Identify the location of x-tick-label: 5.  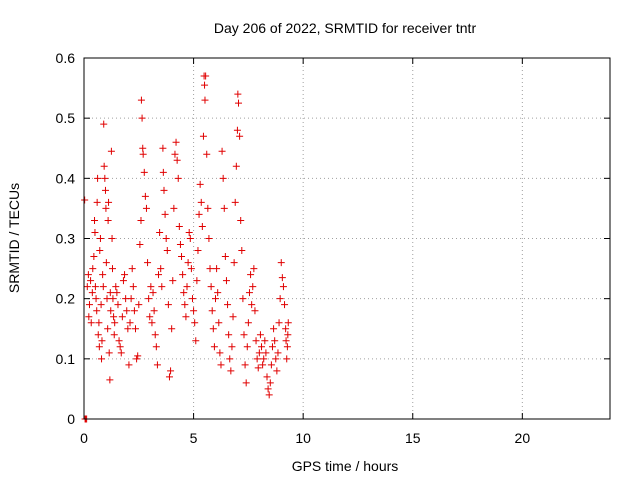
(194, 438).